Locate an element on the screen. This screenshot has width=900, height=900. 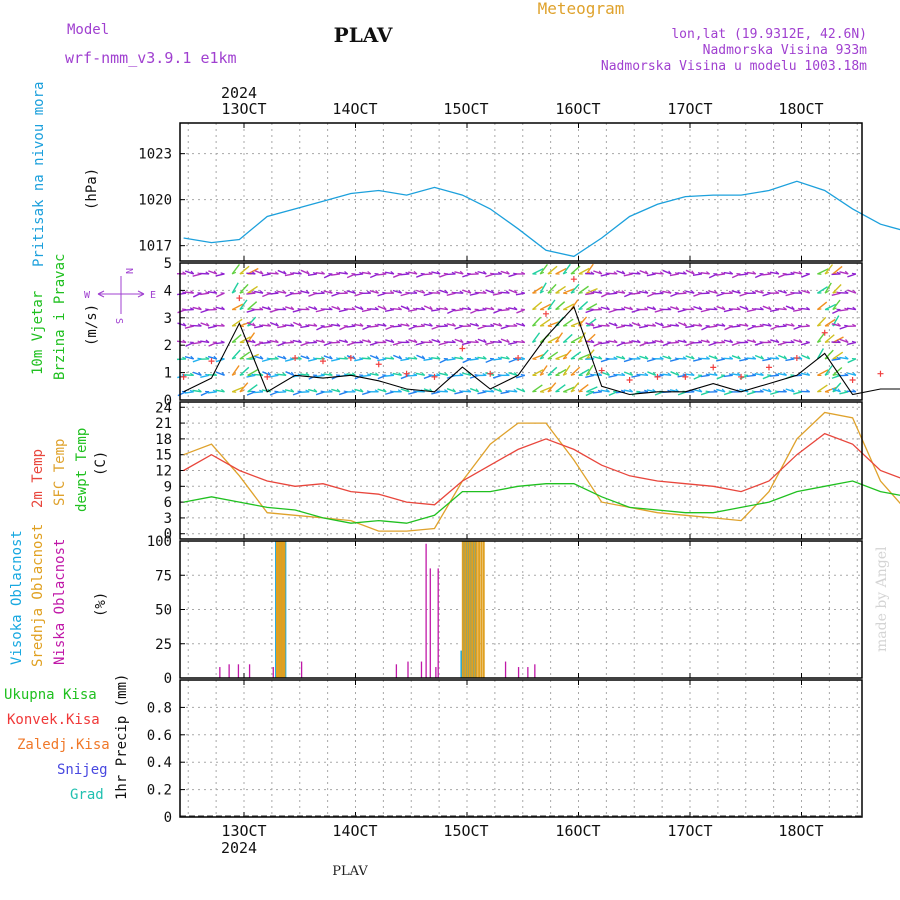
model-name: wrf-nmm_v3.9.1 e1km is located at coordinates (151, 58).